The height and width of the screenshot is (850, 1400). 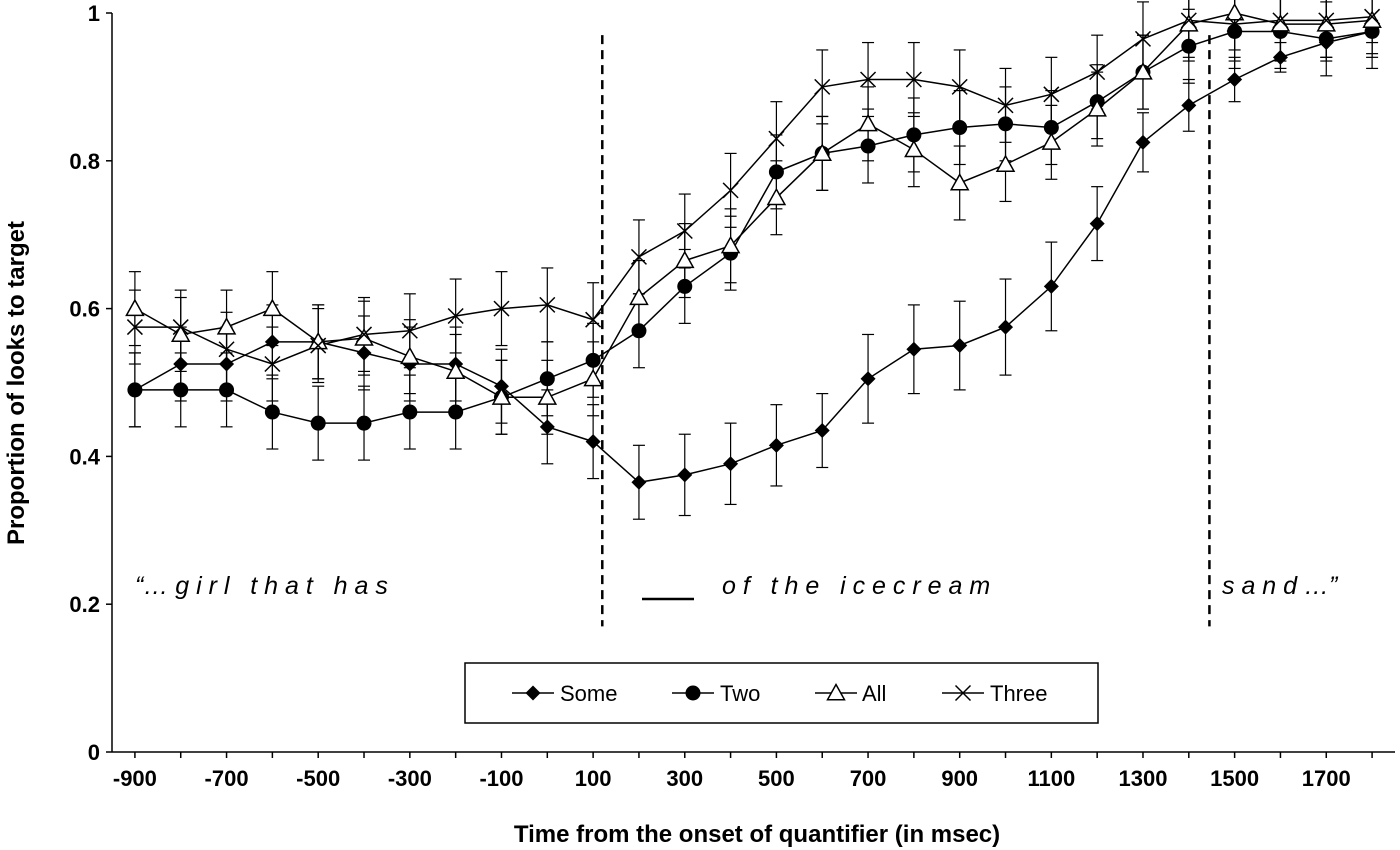 What do you see at coordinates (94, 752) in the screenshot?
I see `y-tick-label: 0` at bounding box center [94, 752].